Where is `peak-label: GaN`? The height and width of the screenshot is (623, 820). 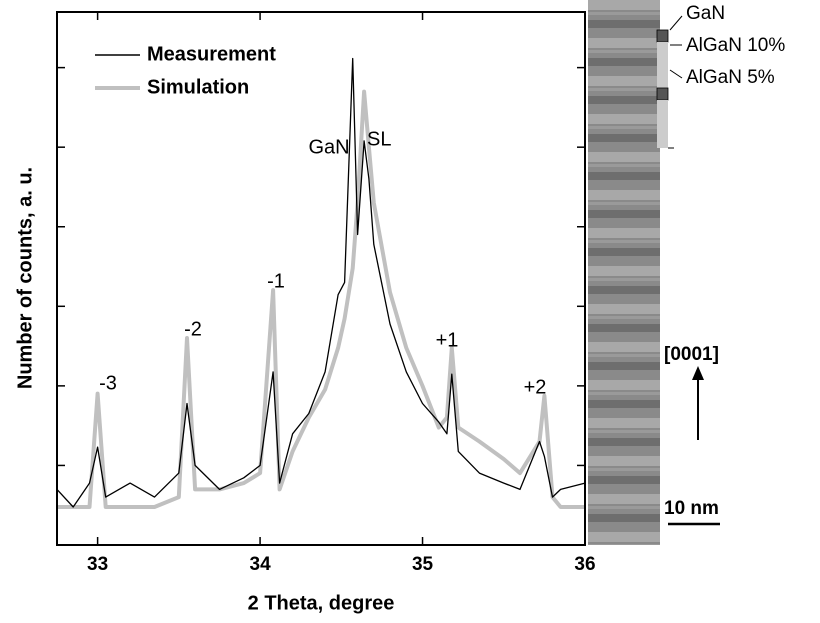
peak-label: GaN is located at coordinates (328, 147).